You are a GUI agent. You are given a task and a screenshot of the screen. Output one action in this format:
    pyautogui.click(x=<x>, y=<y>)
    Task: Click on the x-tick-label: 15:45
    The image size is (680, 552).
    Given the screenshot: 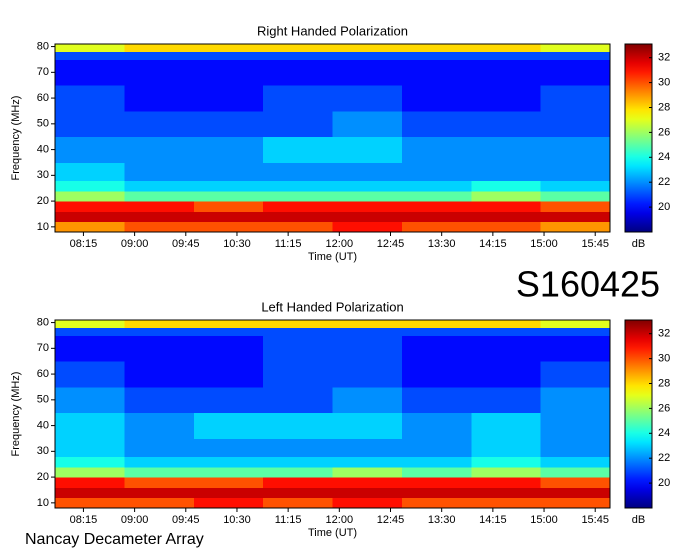 What is the action you would take?
    pyautogui.click(x=595, y=244)
    